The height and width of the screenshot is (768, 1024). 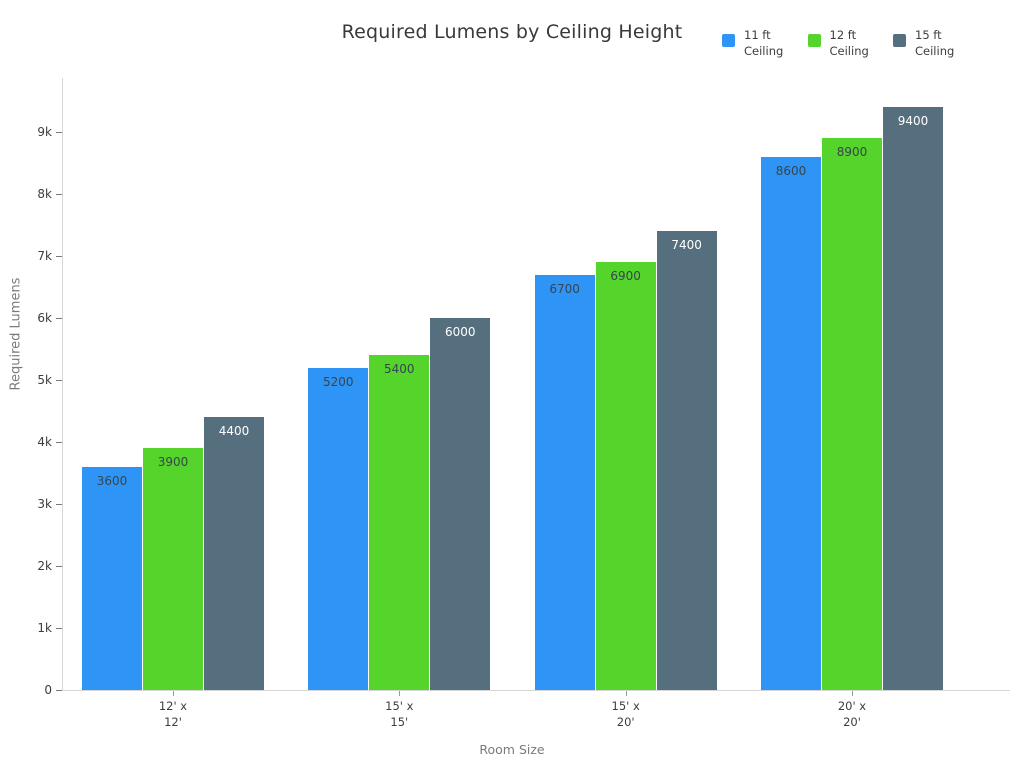 I want to click on x-tick-label: 20' x 20', so click(x=852, y=714).